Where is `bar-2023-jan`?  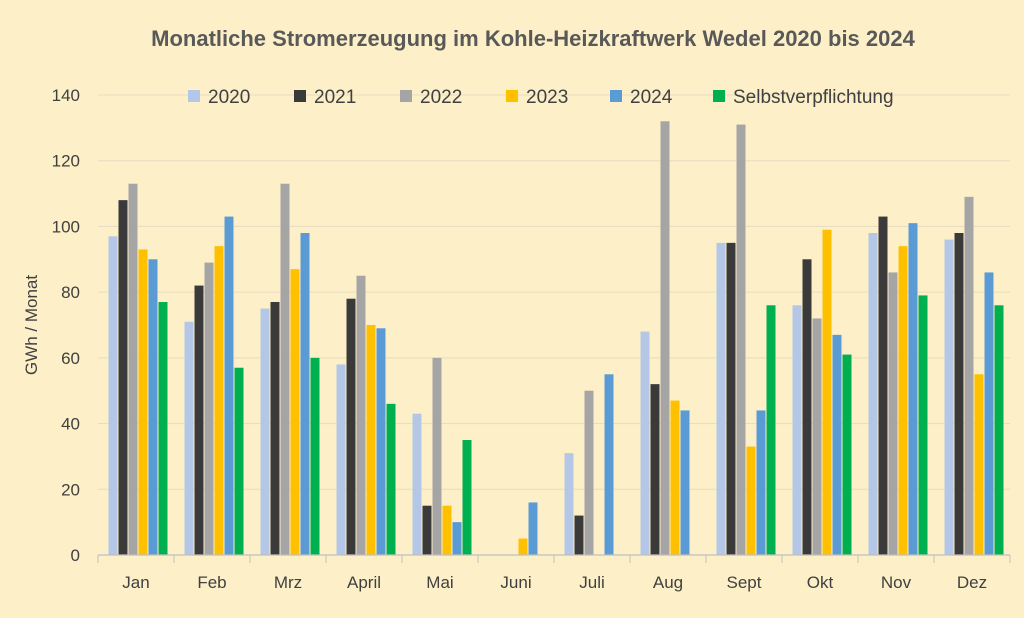 bar-2023-jan is located at coordinates (143, 402).